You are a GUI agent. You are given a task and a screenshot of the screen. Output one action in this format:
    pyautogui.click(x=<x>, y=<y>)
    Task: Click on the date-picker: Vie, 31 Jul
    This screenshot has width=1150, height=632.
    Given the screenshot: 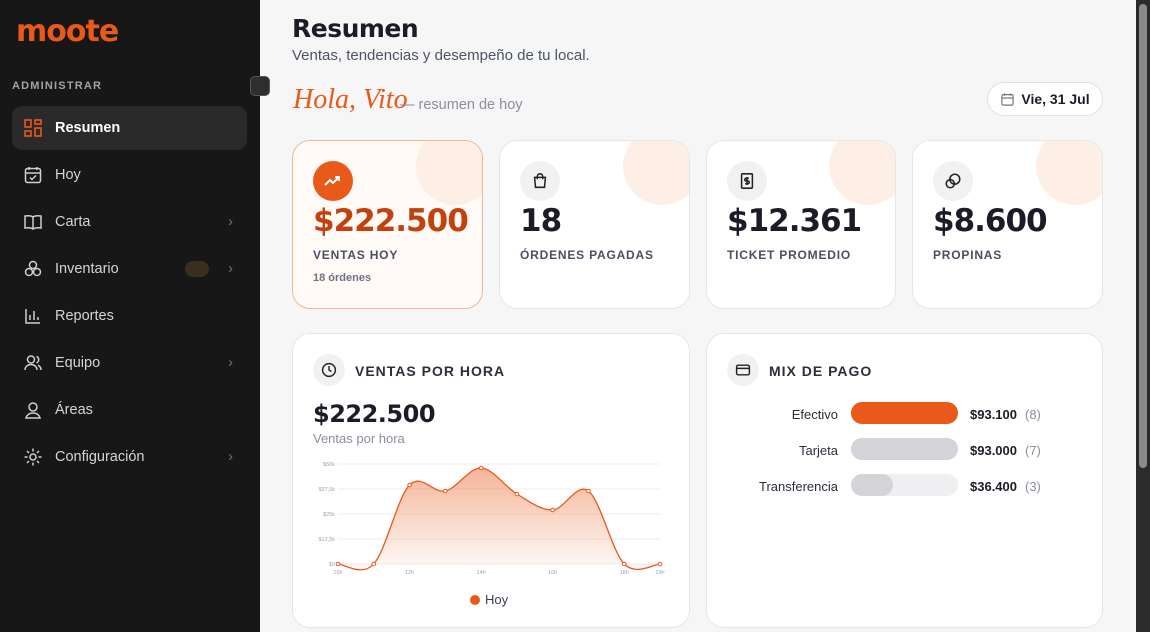 What is the action you would take?
    pyautogui.click(x=1045, y=99)
    